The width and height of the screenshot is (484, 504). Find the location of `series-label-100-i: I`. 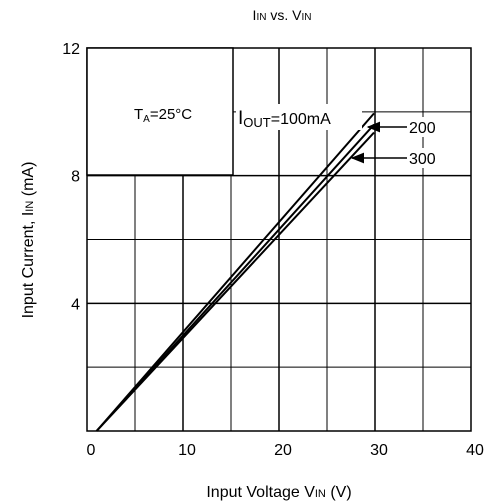

series-label-100-i: I is located at coordinates (240, 118).